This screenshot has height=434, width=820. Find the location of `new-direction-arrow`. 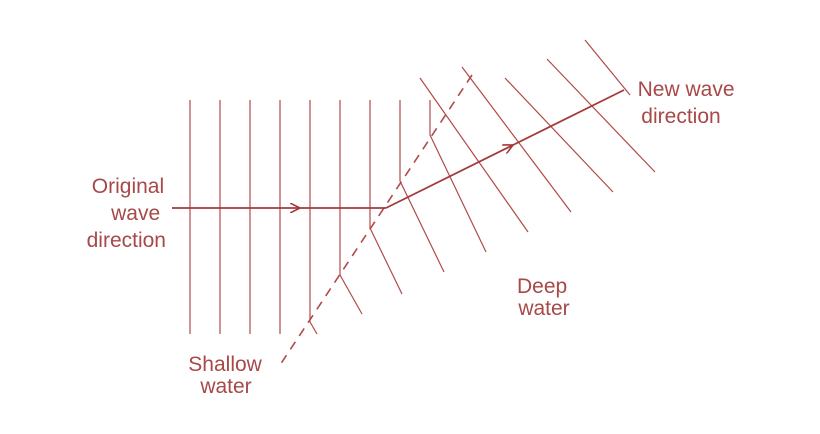

new-direction-arrow is located at coordinates (449, 177).